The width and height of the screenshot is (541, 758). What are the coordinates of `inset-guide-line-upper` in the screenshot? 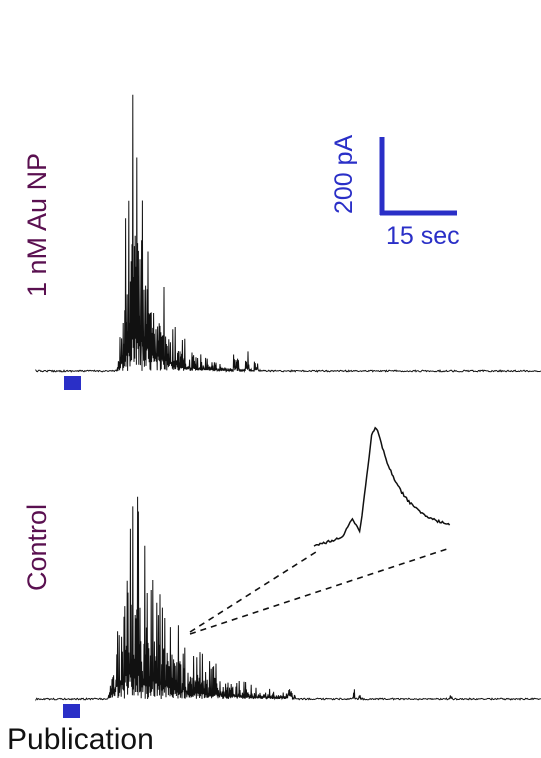 It's located at (253, 592).